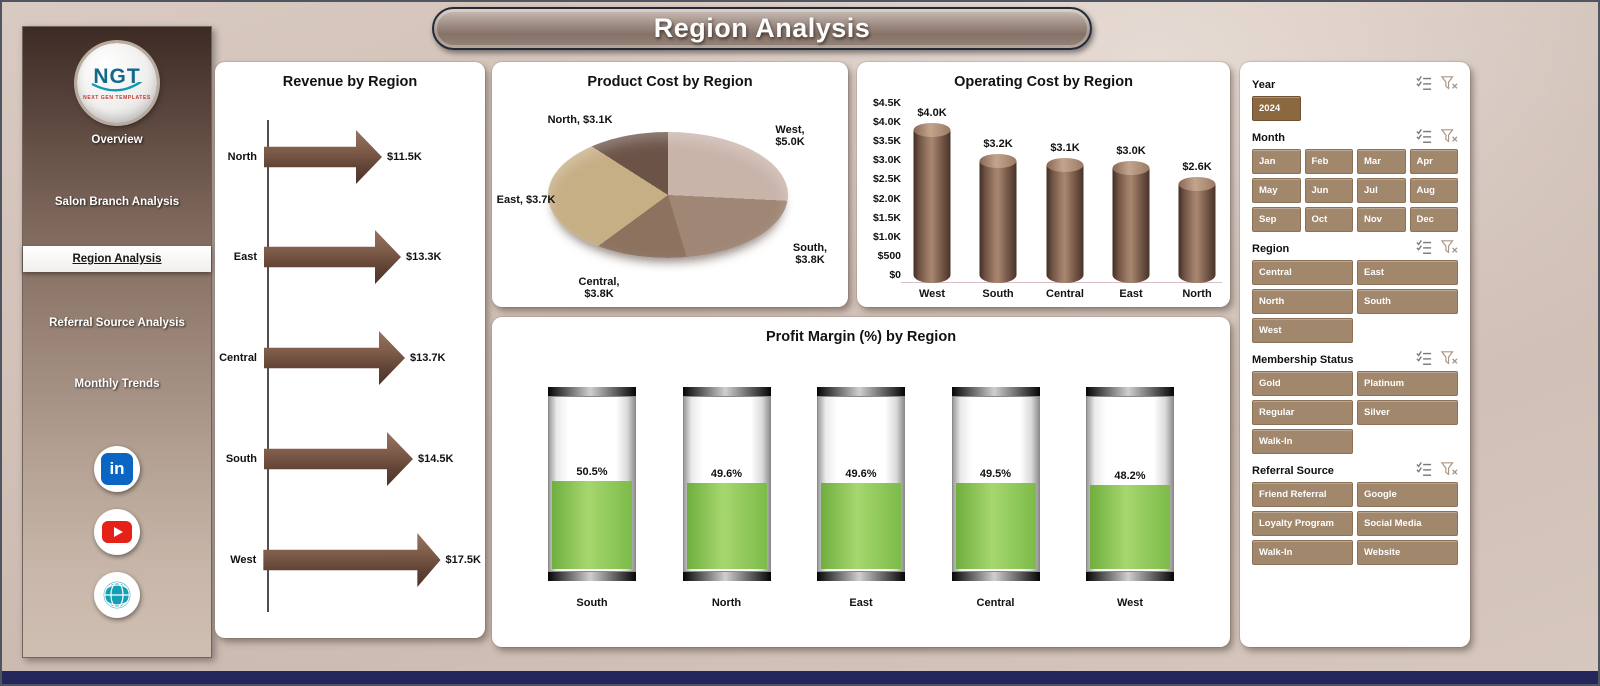 This screenshot has height=686, width=1600. What do you see at coordinates (726, 603) in the screenshot?
I see `gauge-category-label: North` at bounding box center [726, 603].